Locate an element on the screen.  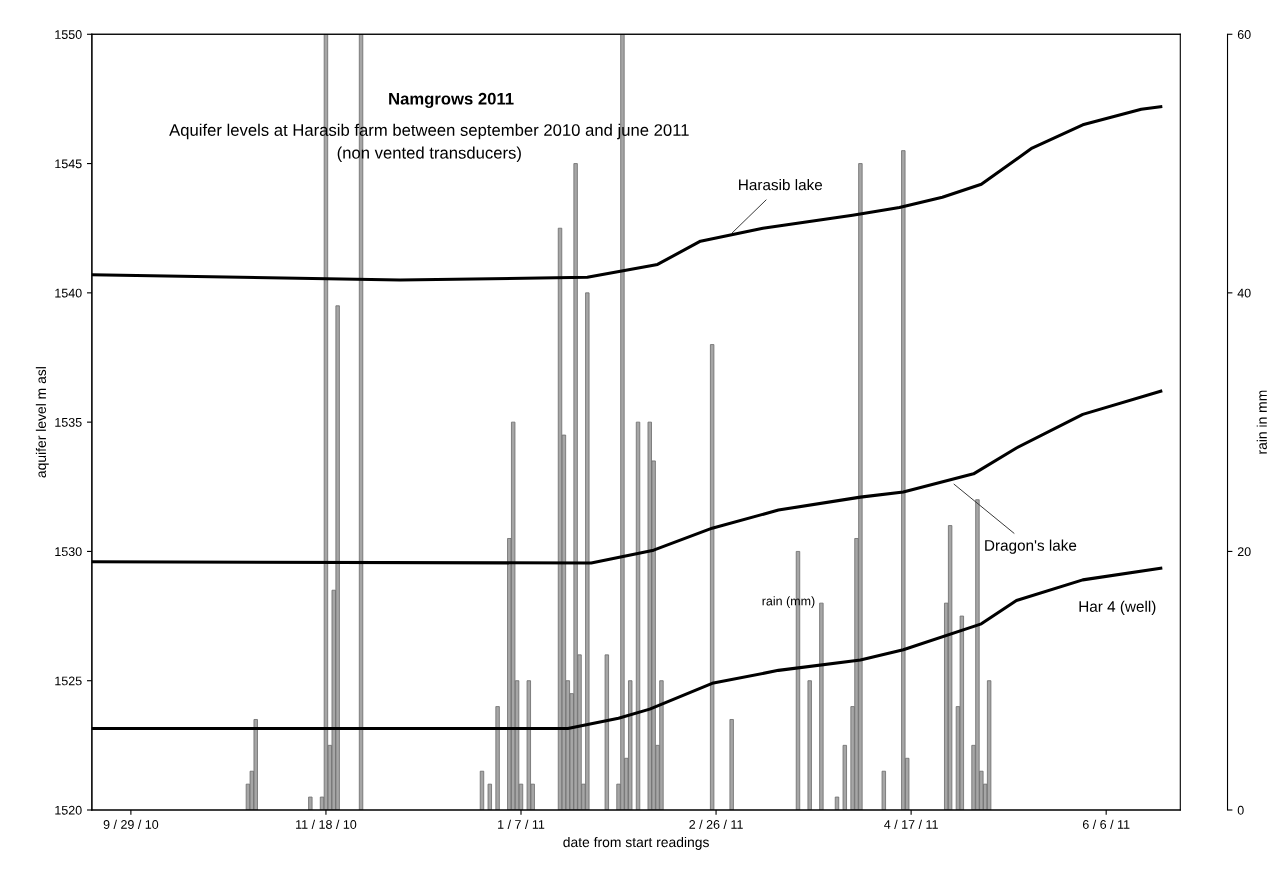
y2-tick-label: 40 is located at coordinates (1244, 293).